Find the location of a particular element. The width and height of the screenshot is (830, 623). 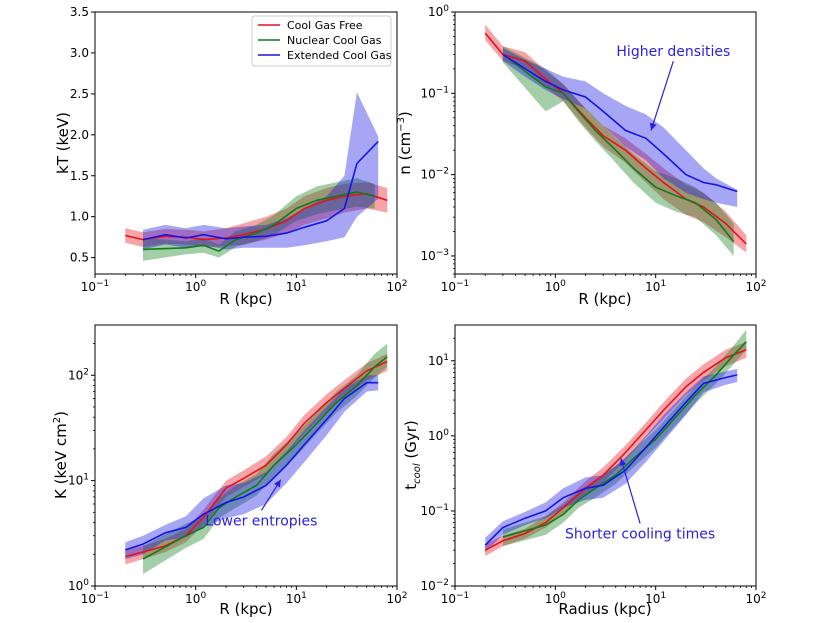

y-axis-label-subscript: cool is located at coordinates (417, 473).